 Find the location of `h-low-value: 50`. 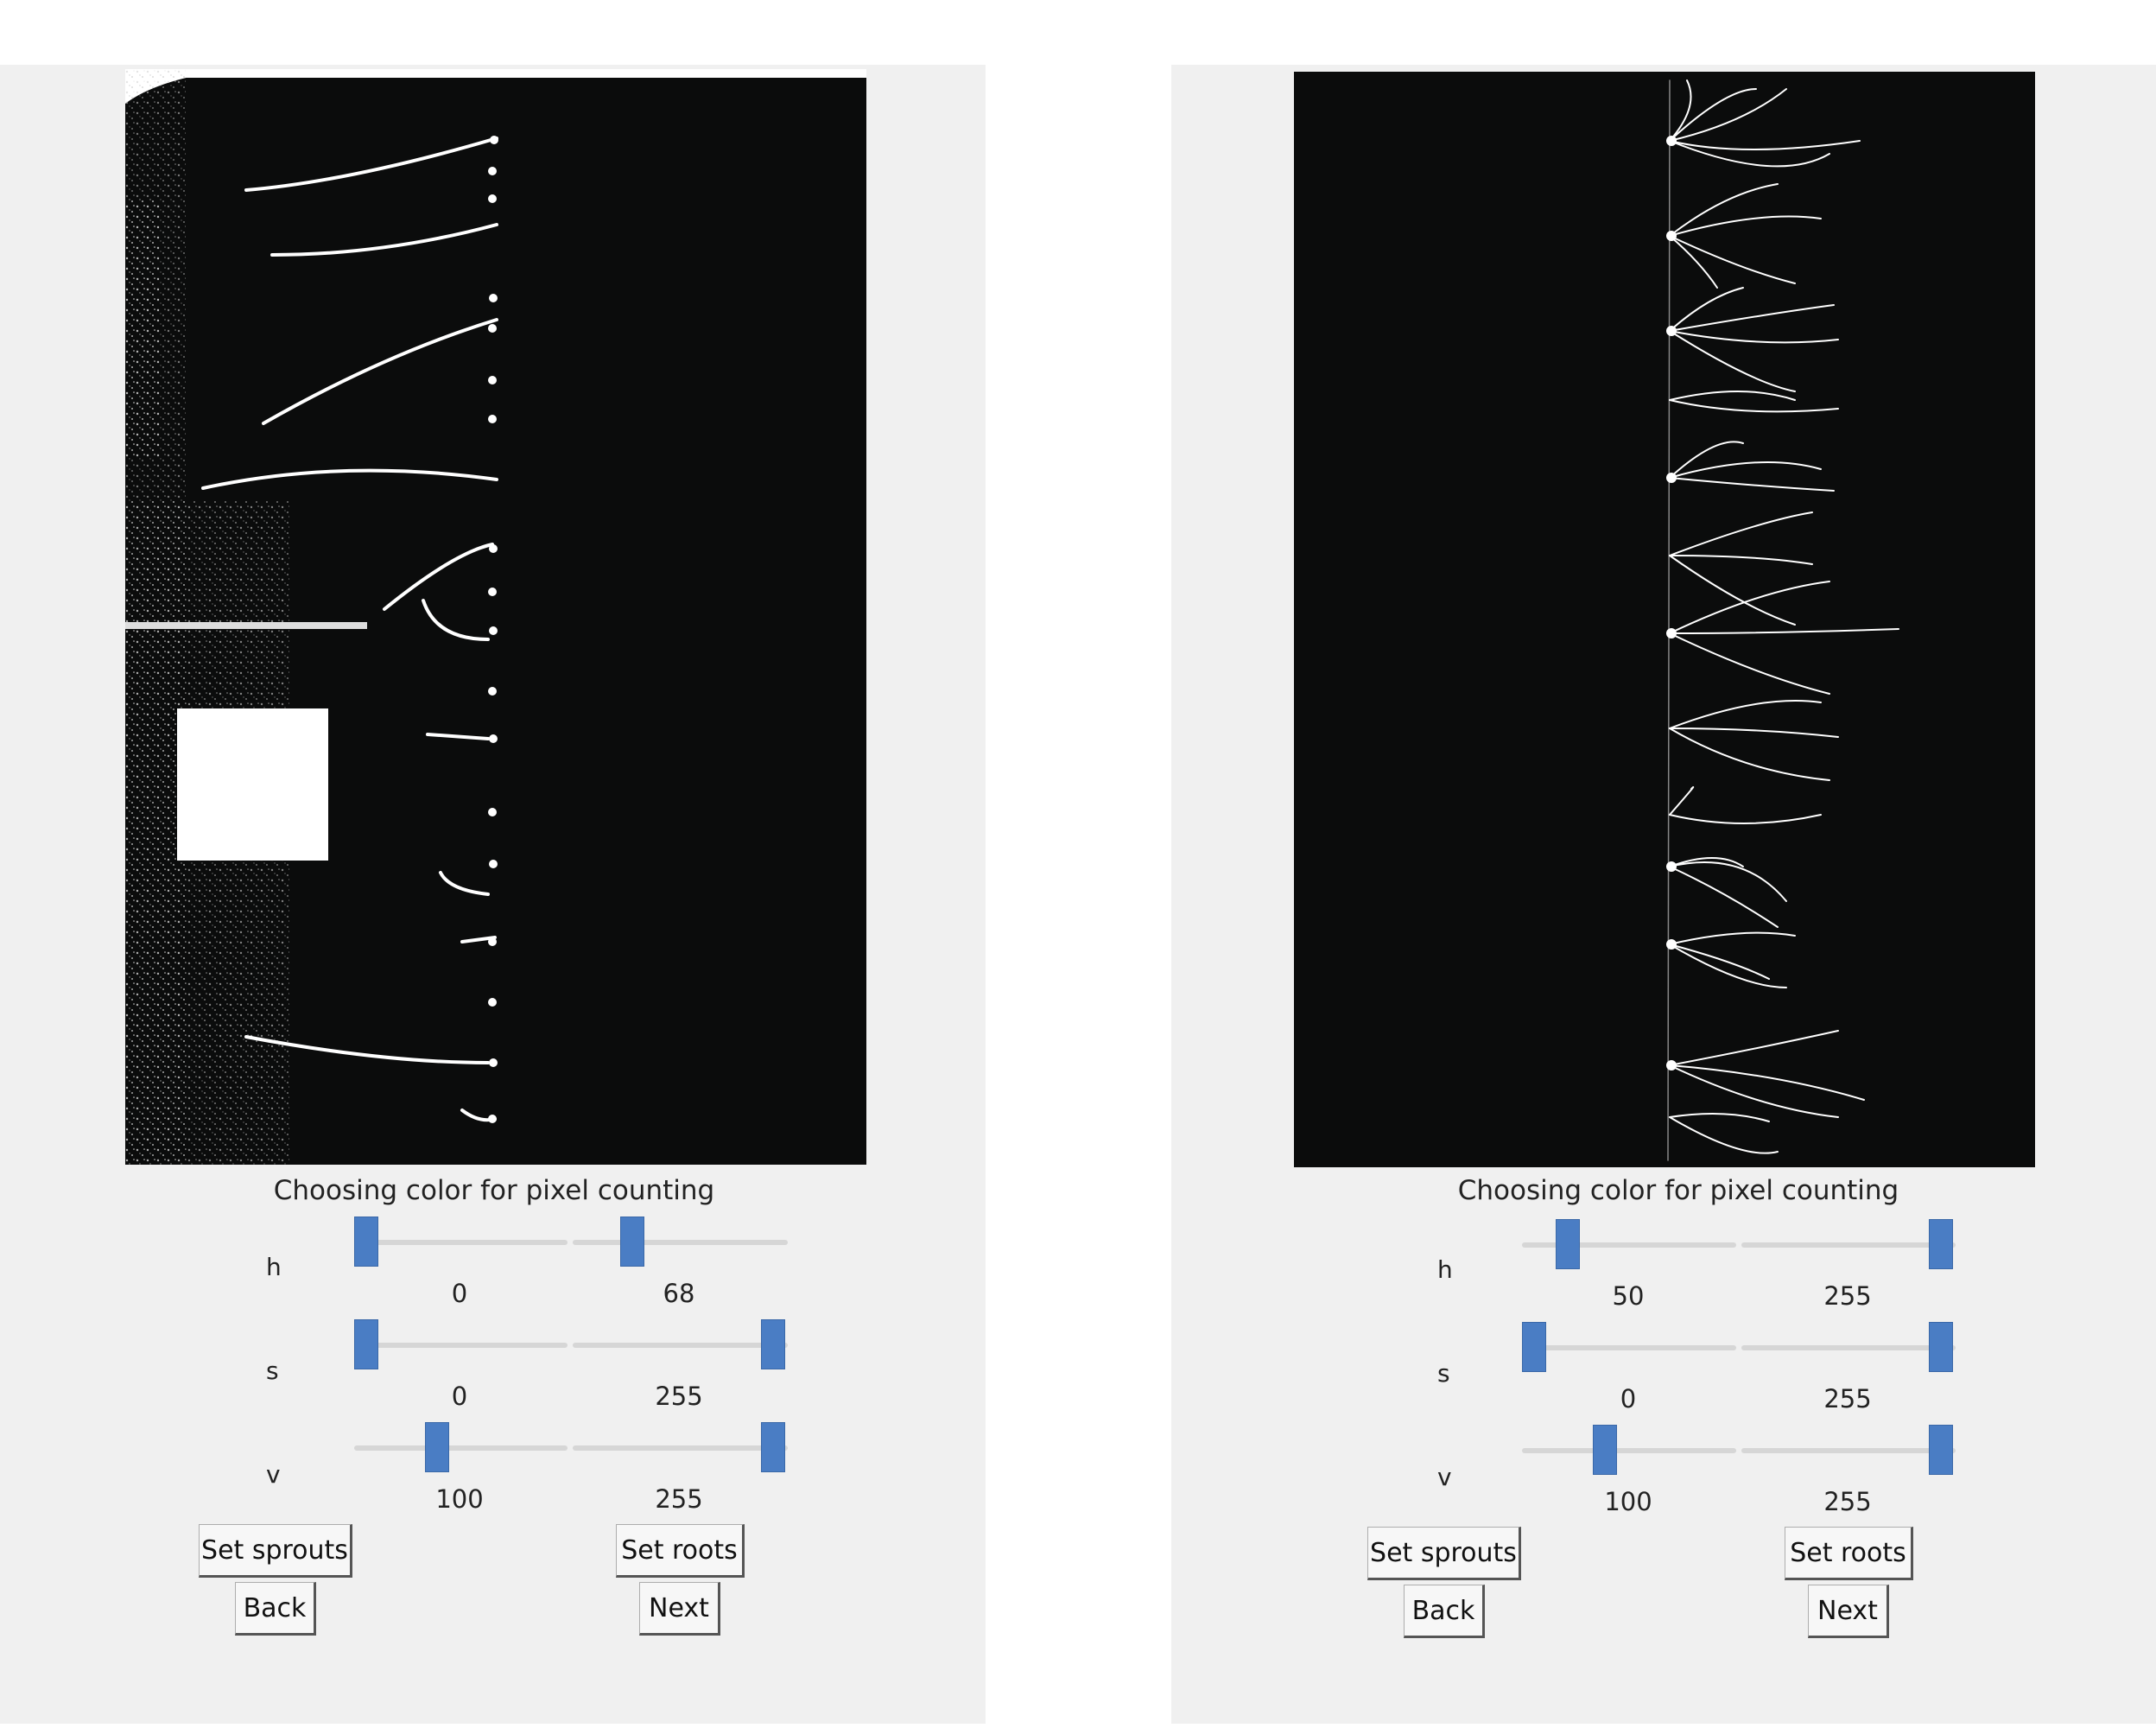

h-low-value: 50 is located at coordinates (1628, 1296).